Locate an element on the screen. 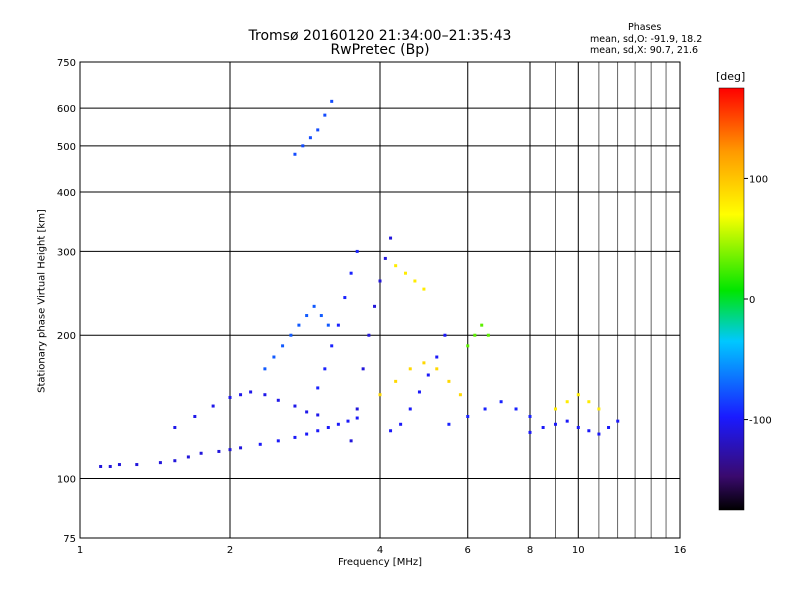 This screenshot has height=600, width=800. chart-subtitle: RwPretec (Bp) is located at coordinates (380, 50).